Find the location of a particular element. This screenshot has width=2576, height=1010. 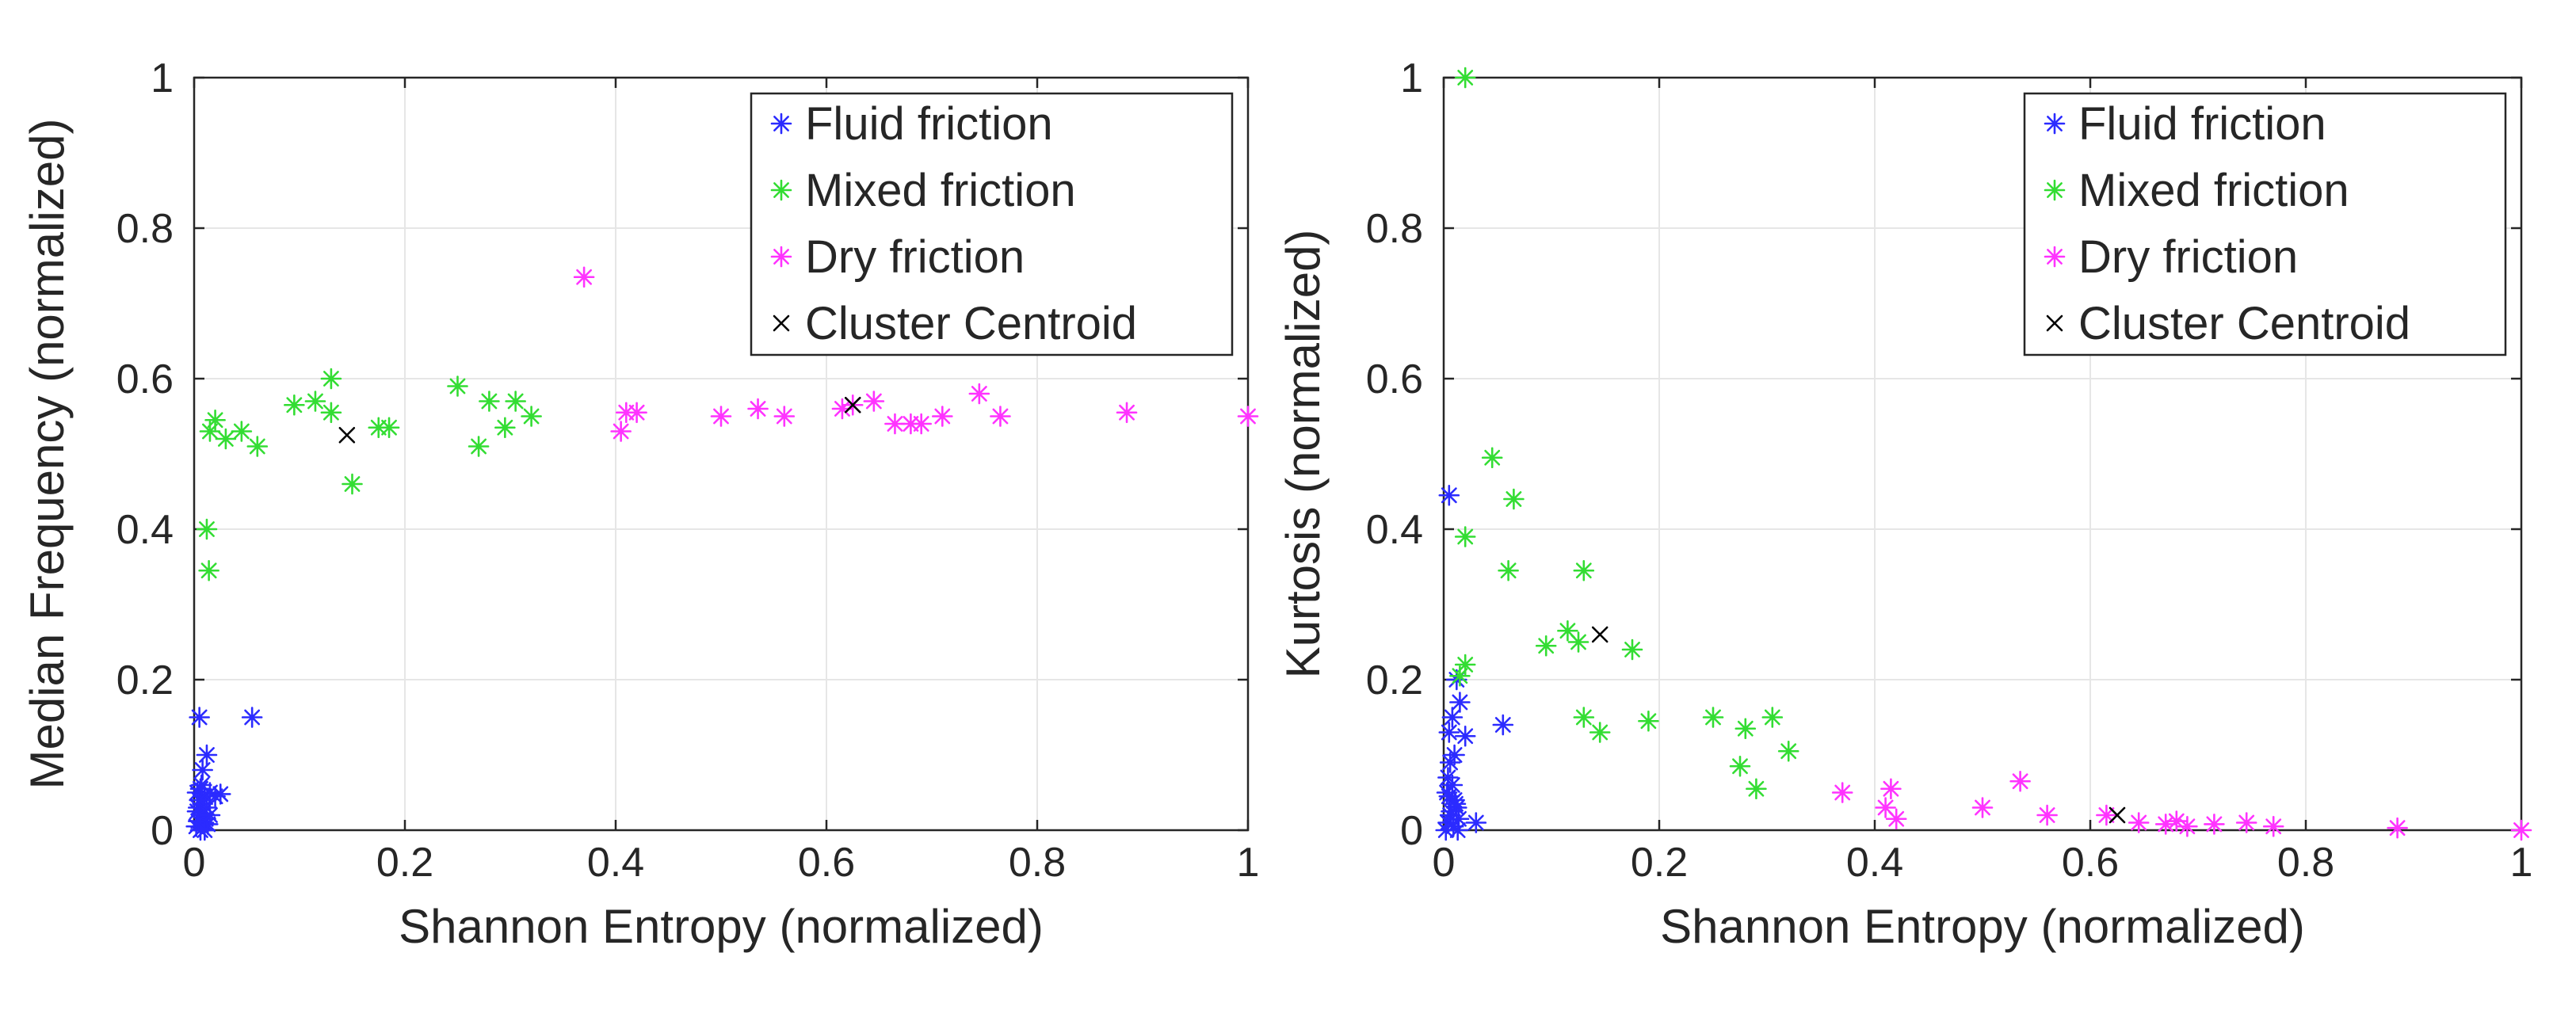

x-tick-label: 0.6 is located at coordinates (2090, 863).